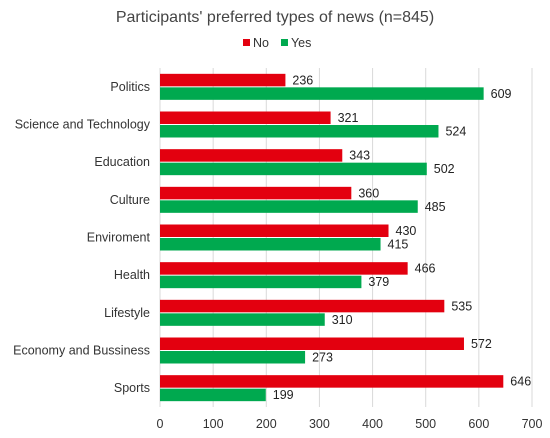  Describe the element at coordinates (398, 245) in the screenshot. I see `data-label: 415` at that location.